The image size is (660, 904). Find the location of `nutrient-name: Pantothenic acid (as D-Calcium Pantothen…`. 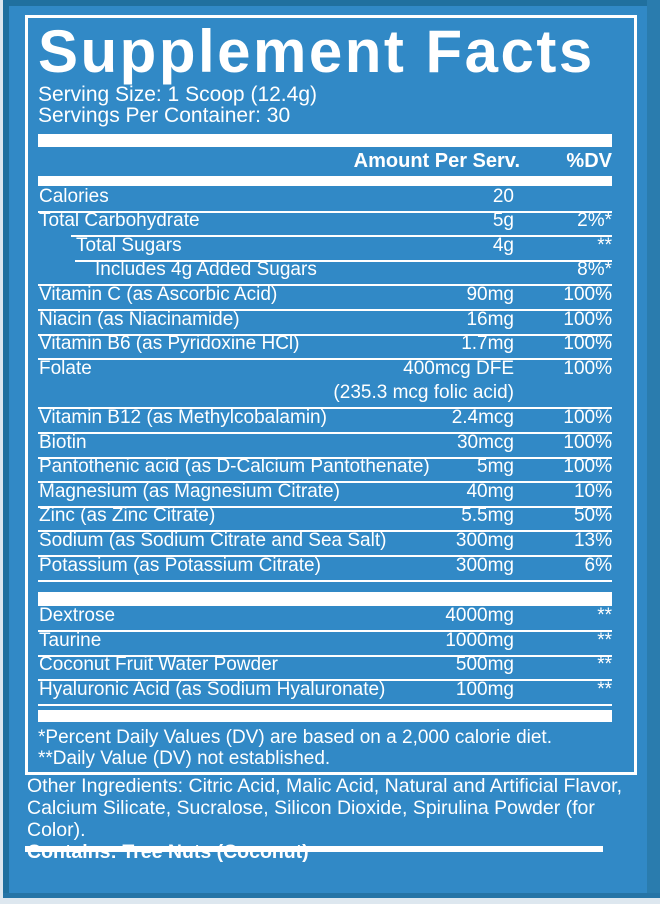

nutrient-name: Pantothenic acid (as D-Calcium Pantothen… is located at coordinates (234, 467).